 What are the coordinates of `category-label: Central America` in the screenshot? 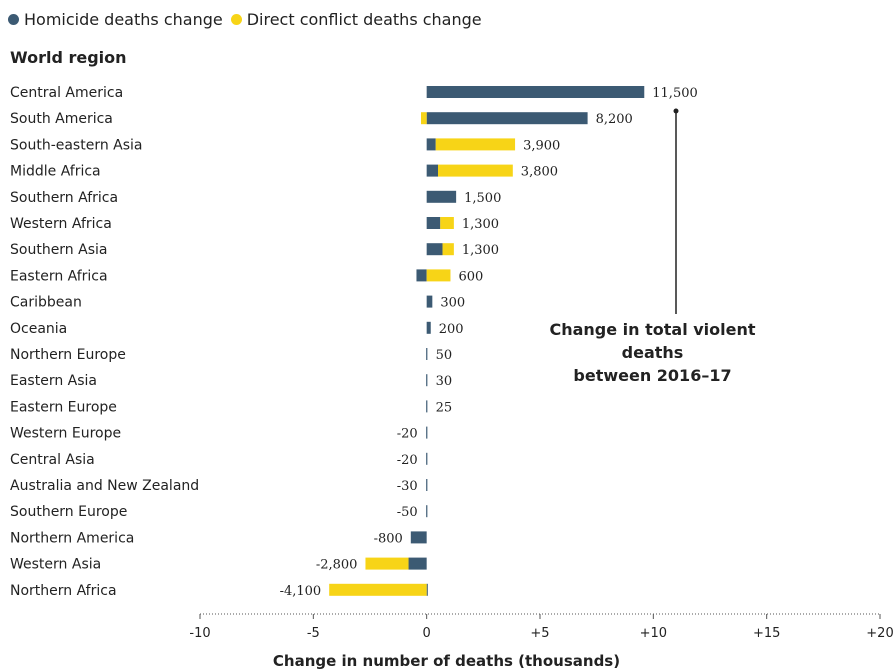 It's located at (66, 93).